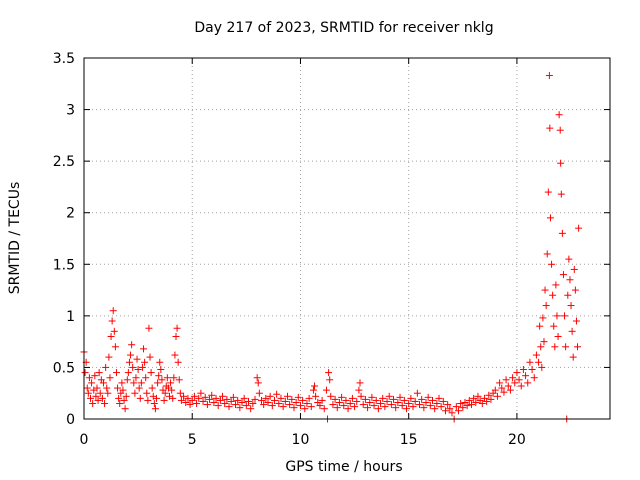 Image resolution: width=640 pixels, height=480 pixels. Describe the element at coordinates (70, 420) in the screenshot. I see `y-tick-label: 0` at that location.